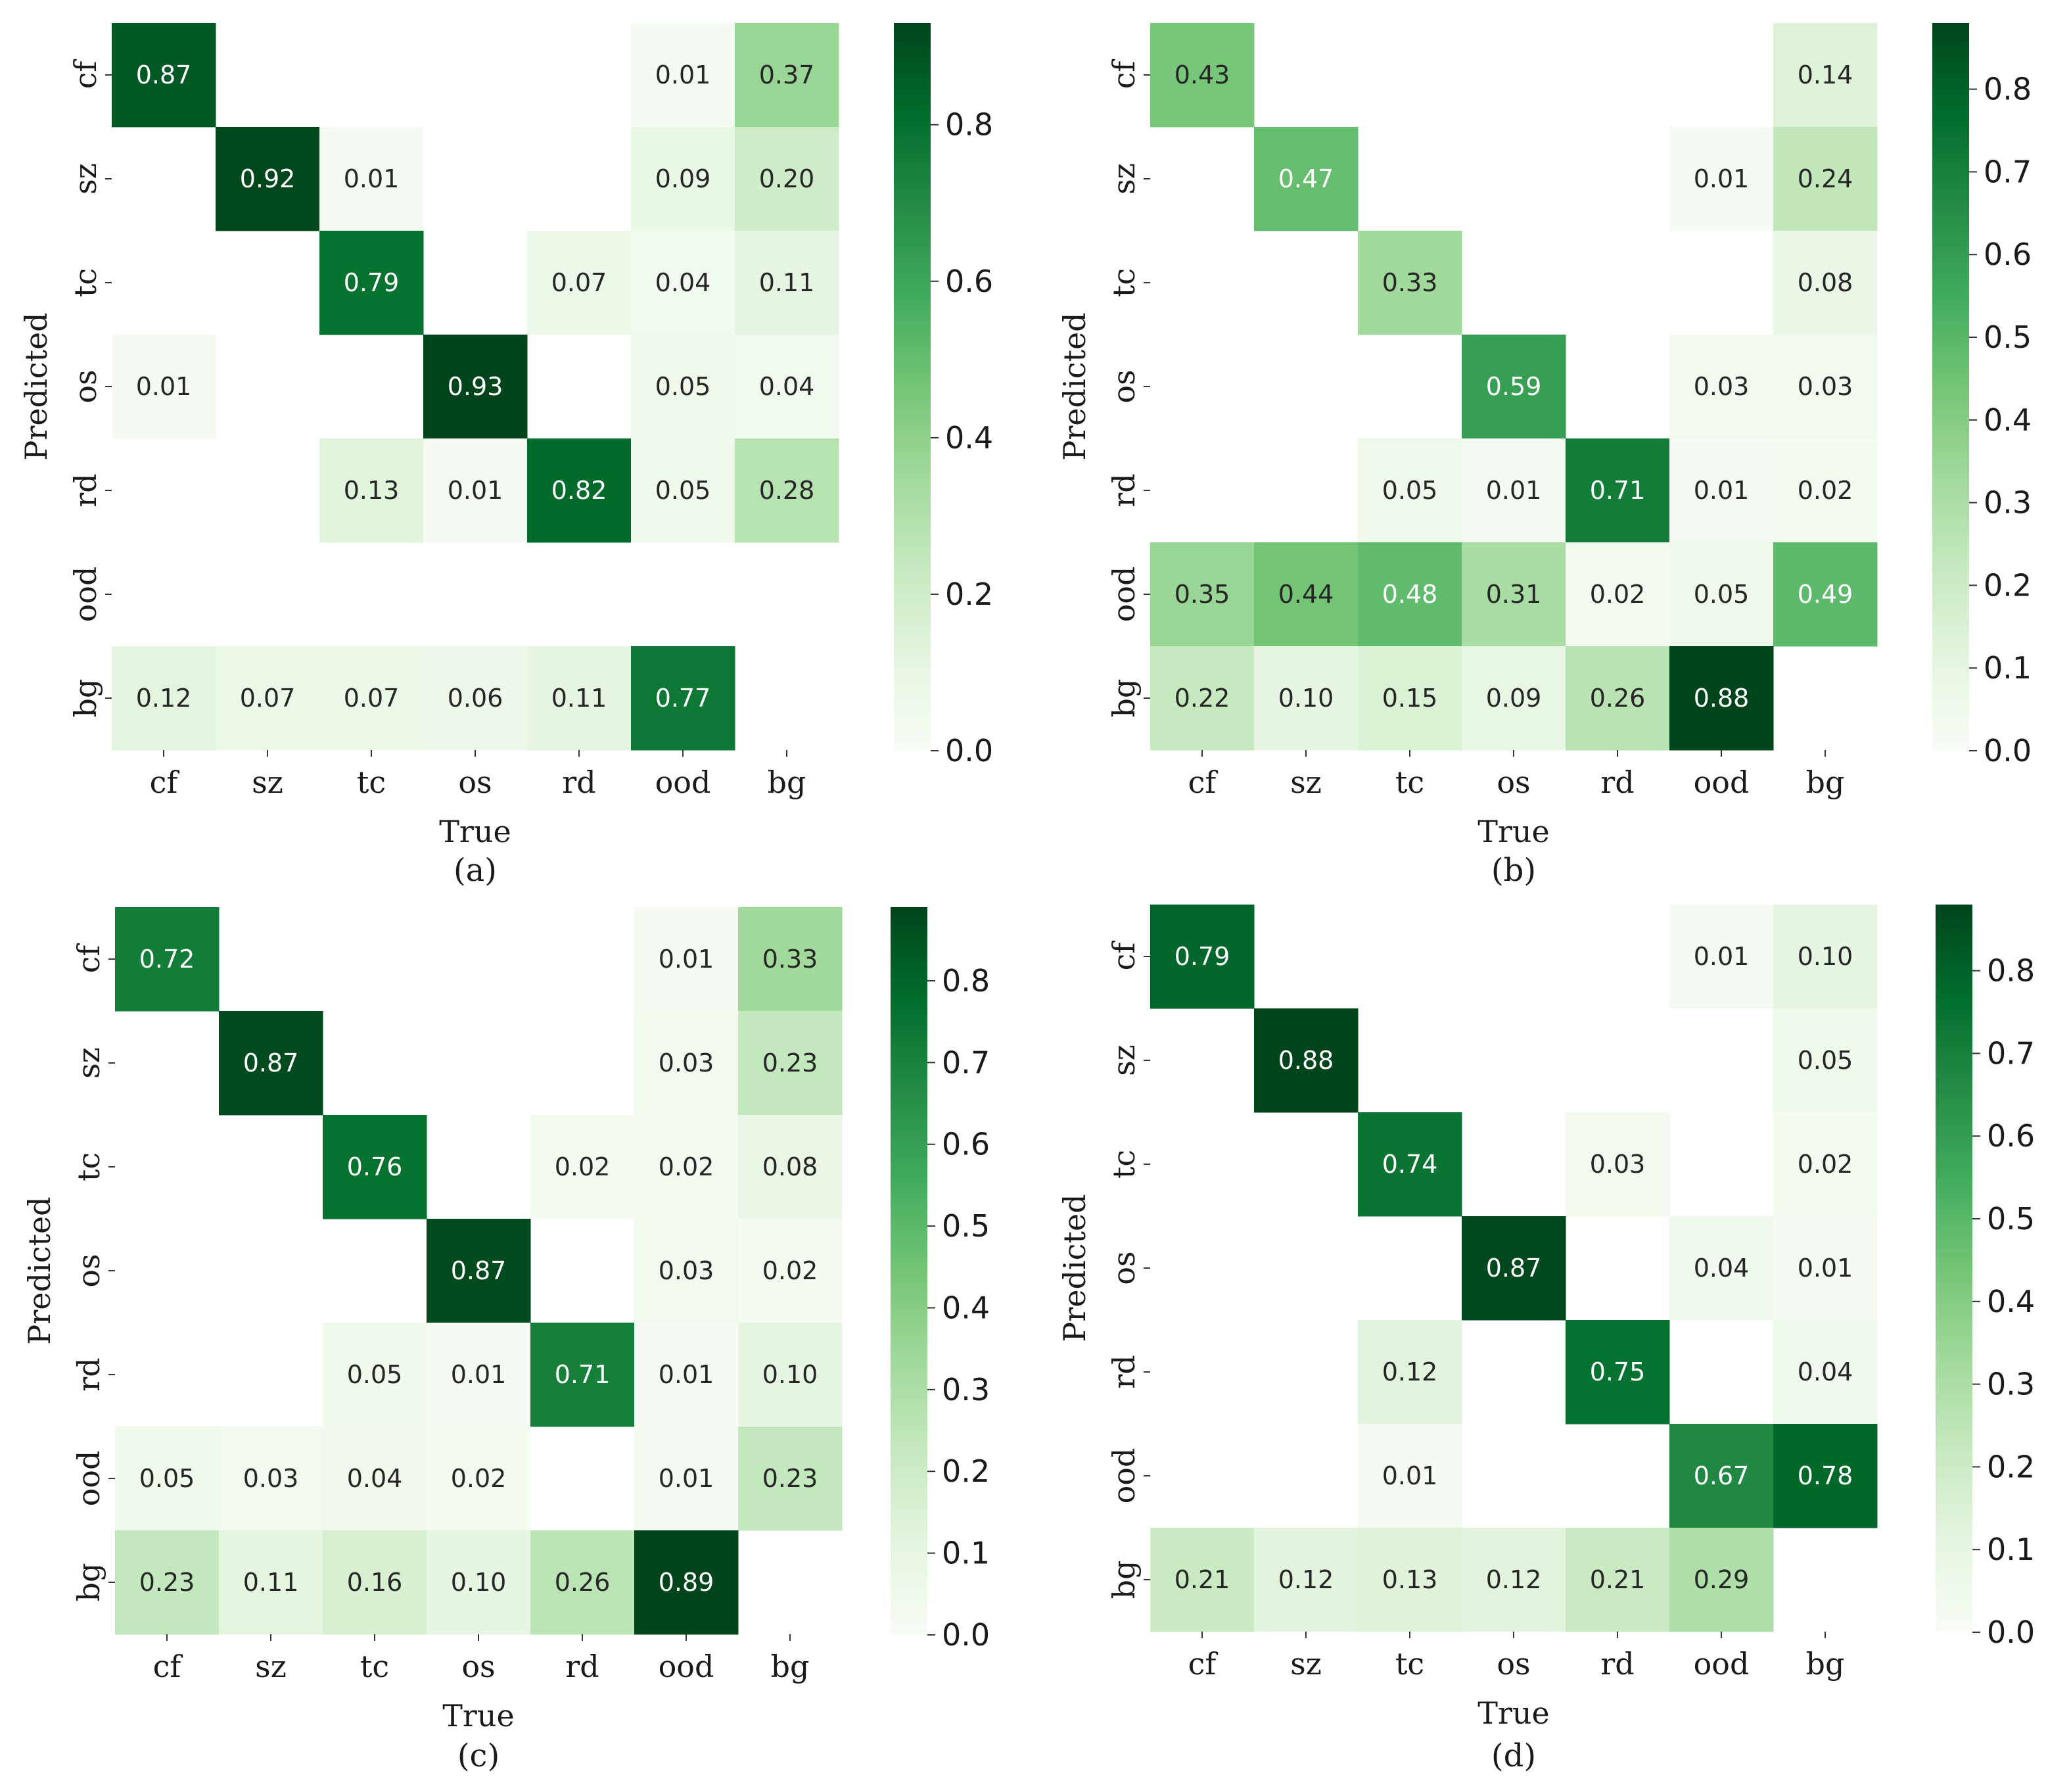 This screenshot has width=2046, height=1792. What do you see at coordinates (2011, 1053) in the screenshot?
I see `colorbar-tick-label: 0.7` at bounding box center [2011, 1053].